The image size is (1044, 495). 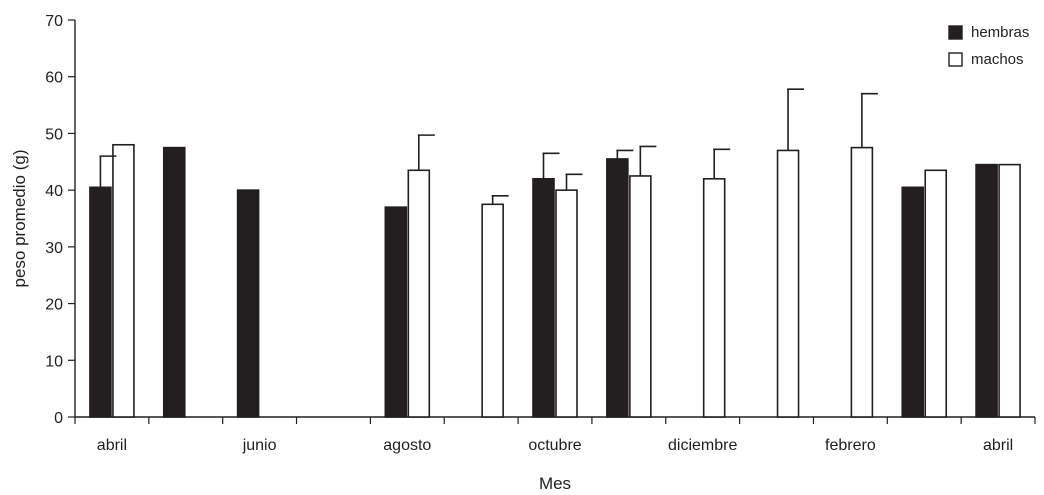 What do you see at coordinates (1000, 32) in the screenshot?
I see `legend-label: hembras` at bounding box center [1000, 32].